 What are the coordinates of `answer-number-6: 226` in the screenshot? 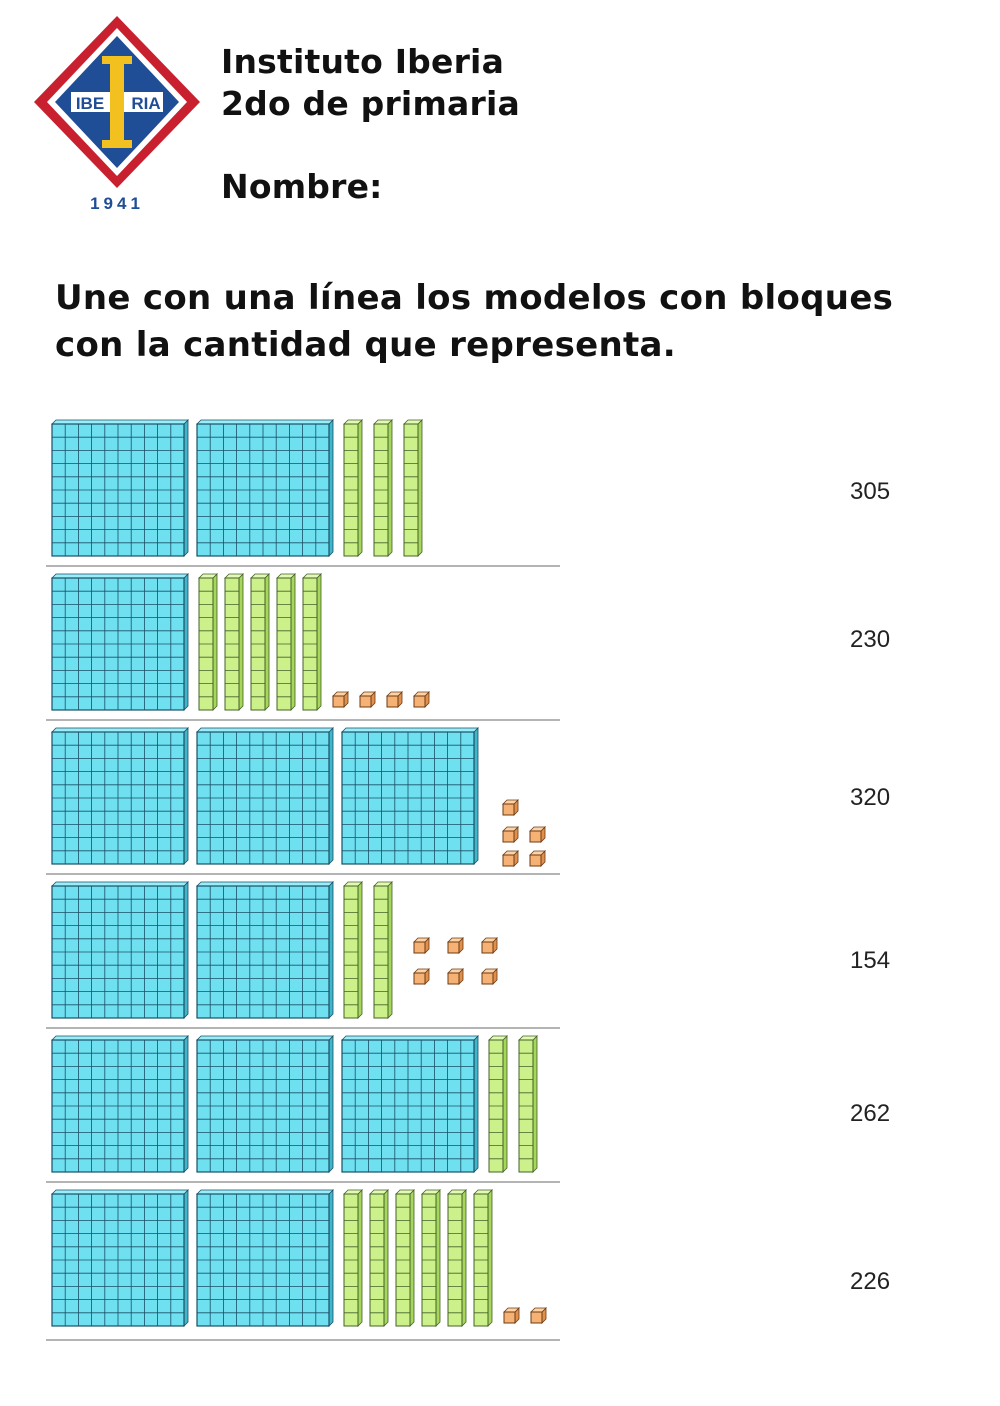 It's located at (870, 1281).